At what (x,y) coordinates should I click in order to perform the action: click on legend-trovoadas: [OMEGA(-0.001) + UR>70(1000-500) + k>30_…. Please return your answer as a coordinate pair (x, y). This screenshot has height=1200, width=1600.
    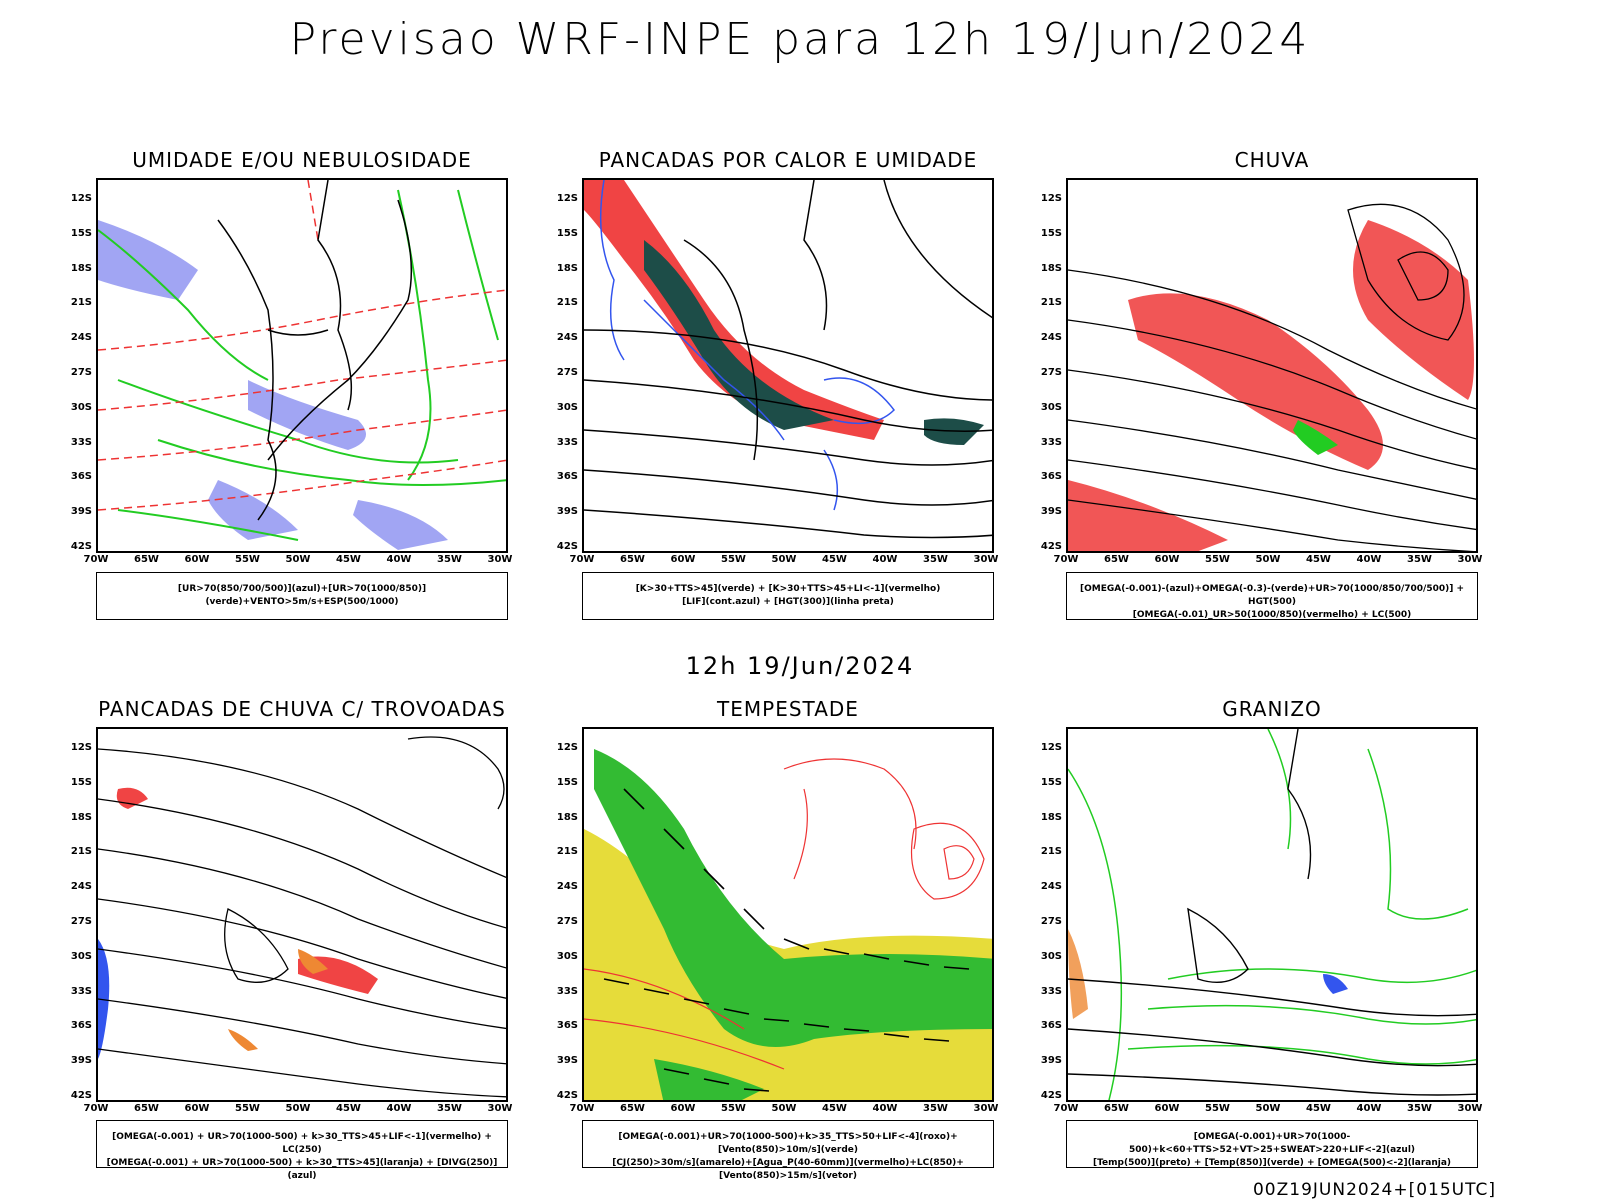
    Looking at the image, I should click on (302, 1150).